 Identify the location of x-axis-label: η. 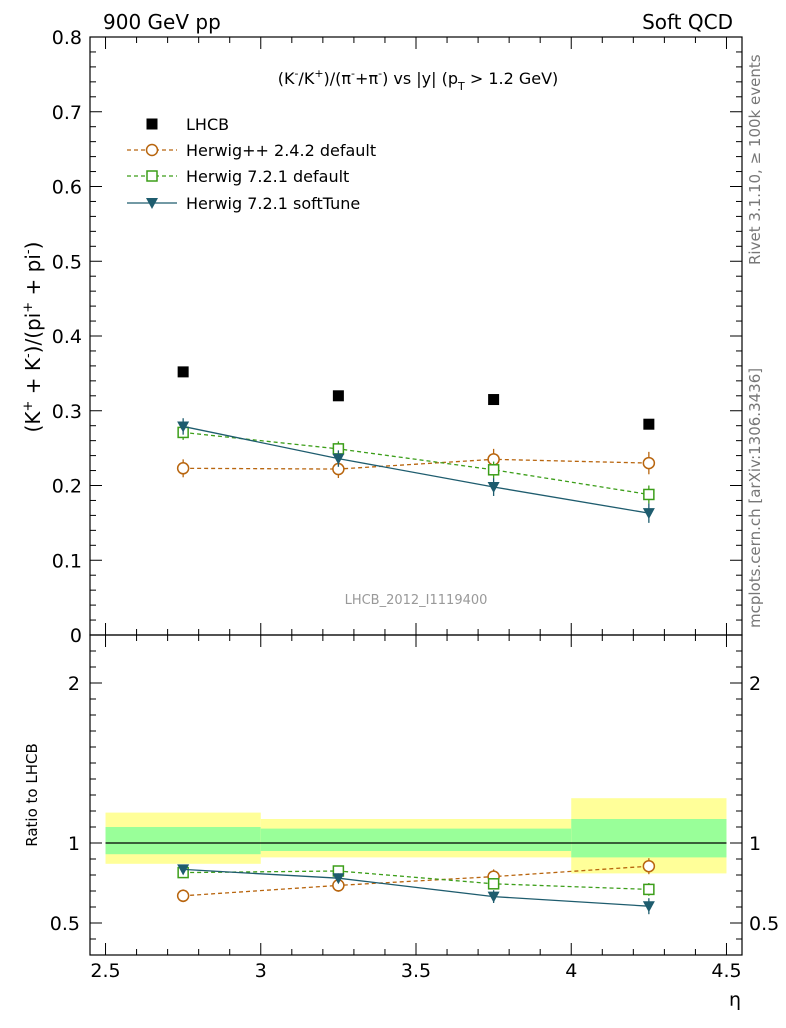
(735, 1000).